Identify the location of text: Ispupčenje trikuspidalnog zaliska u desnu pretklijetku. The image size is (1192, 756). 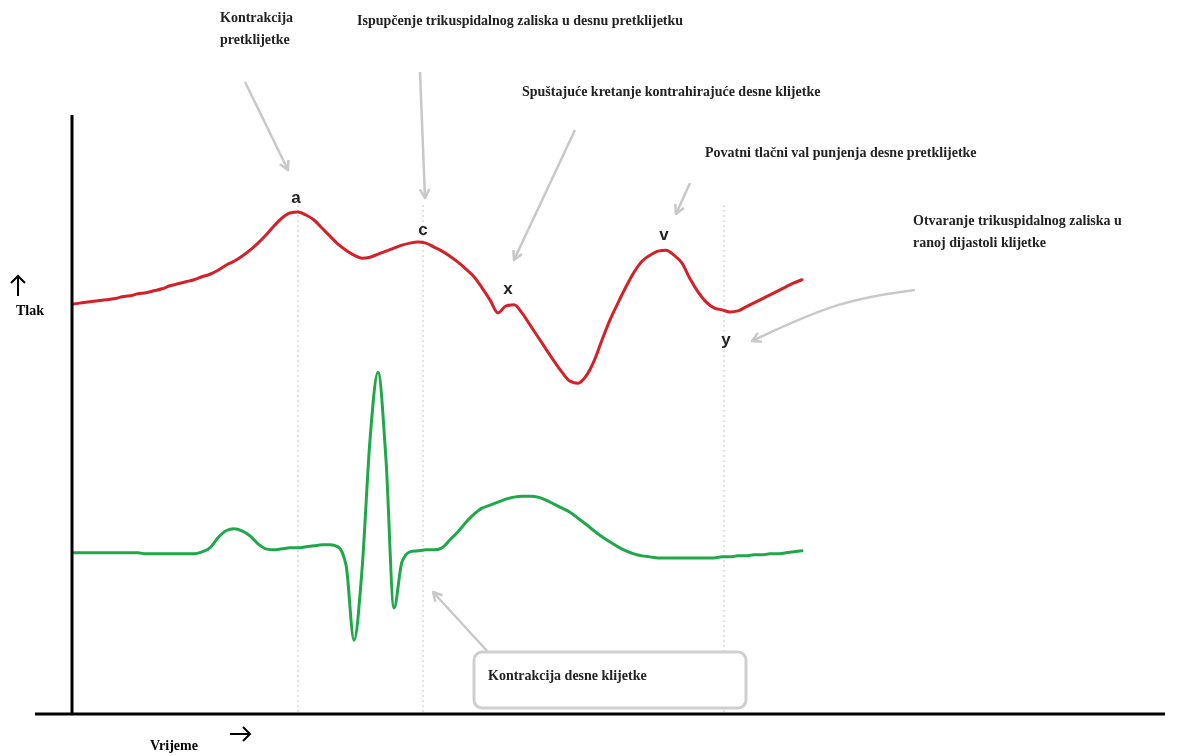
(520, 20).